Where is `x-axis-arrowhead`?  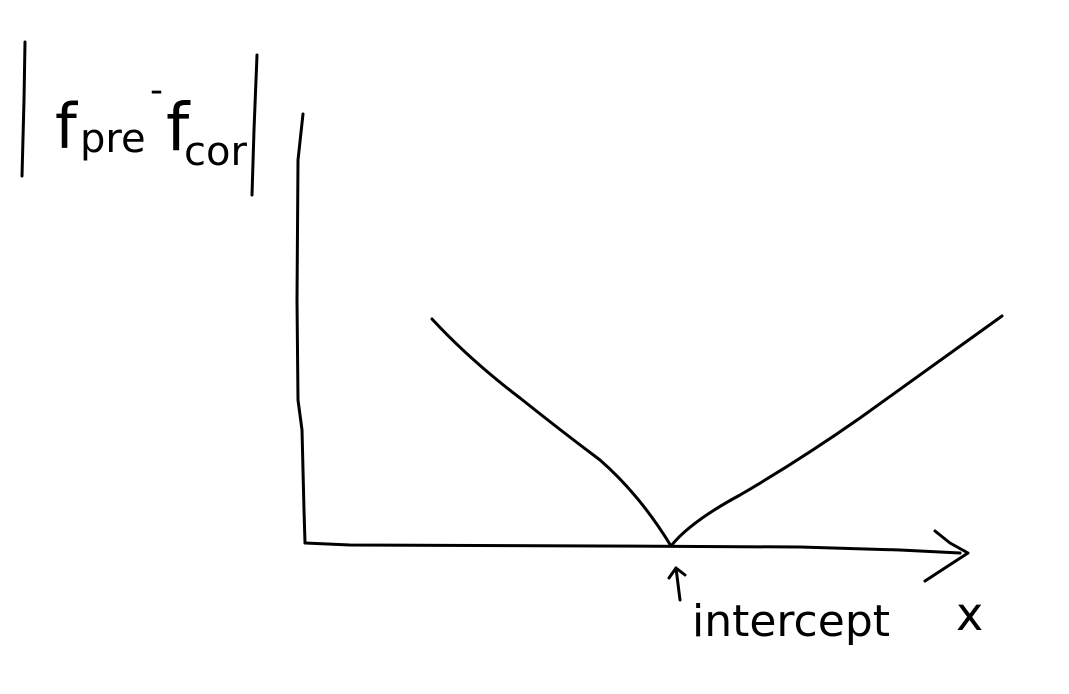 x-axis-arrowhead is located at coordinates (946, 556).